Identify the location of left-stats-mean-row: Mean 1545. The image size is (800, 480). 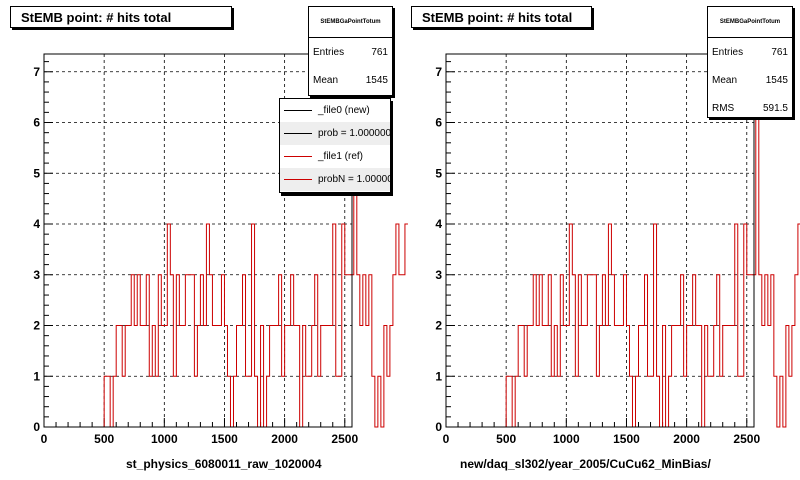
(350, 80).